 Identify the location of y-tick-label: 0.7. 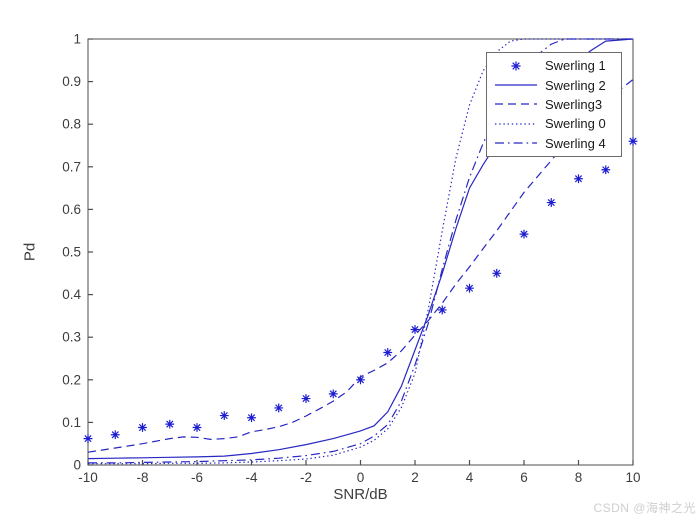
(71, 166).